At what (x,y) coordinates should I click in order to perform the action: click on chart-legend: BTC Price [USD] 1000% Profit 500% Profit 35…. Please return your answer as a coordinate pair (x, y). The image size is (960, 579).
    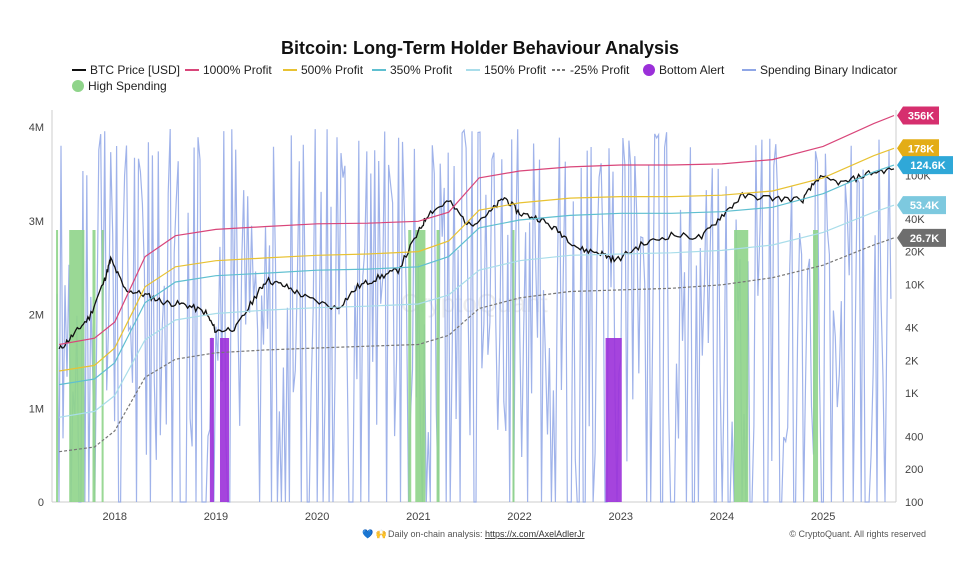
    Looking at the image, I should click on (484, 78).